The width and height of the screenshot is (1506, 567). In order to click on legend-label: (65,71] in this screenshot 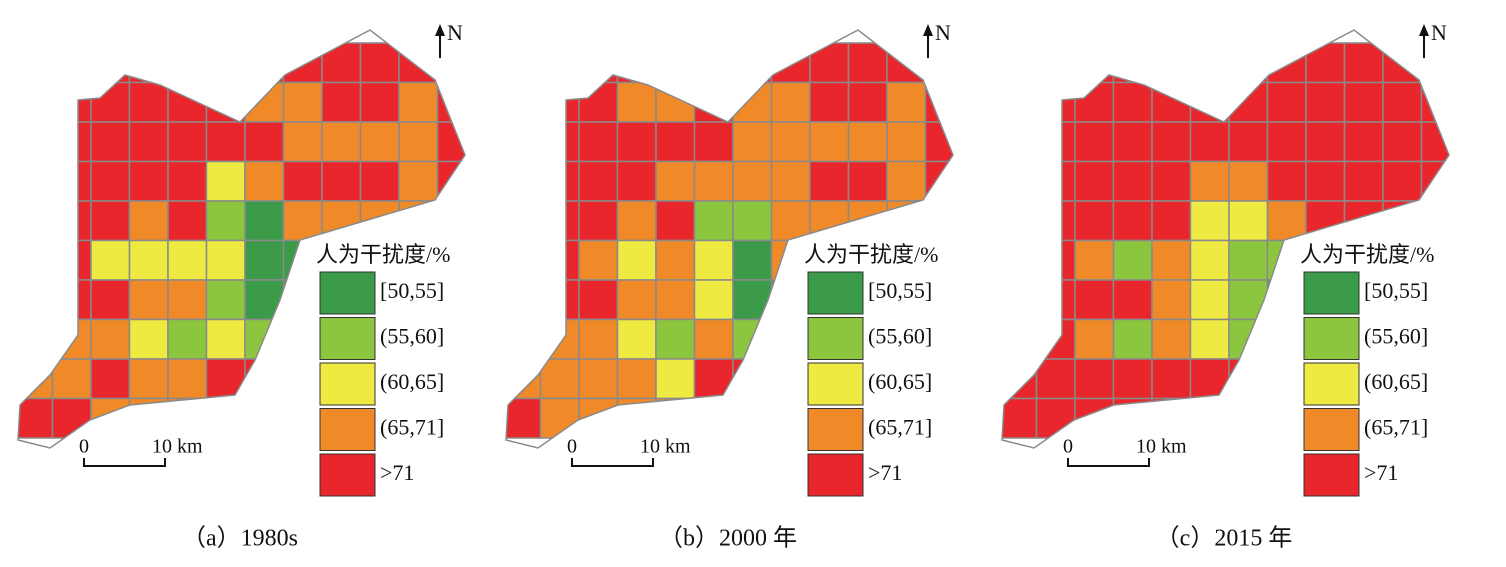, I will do `click(412, 427)`.